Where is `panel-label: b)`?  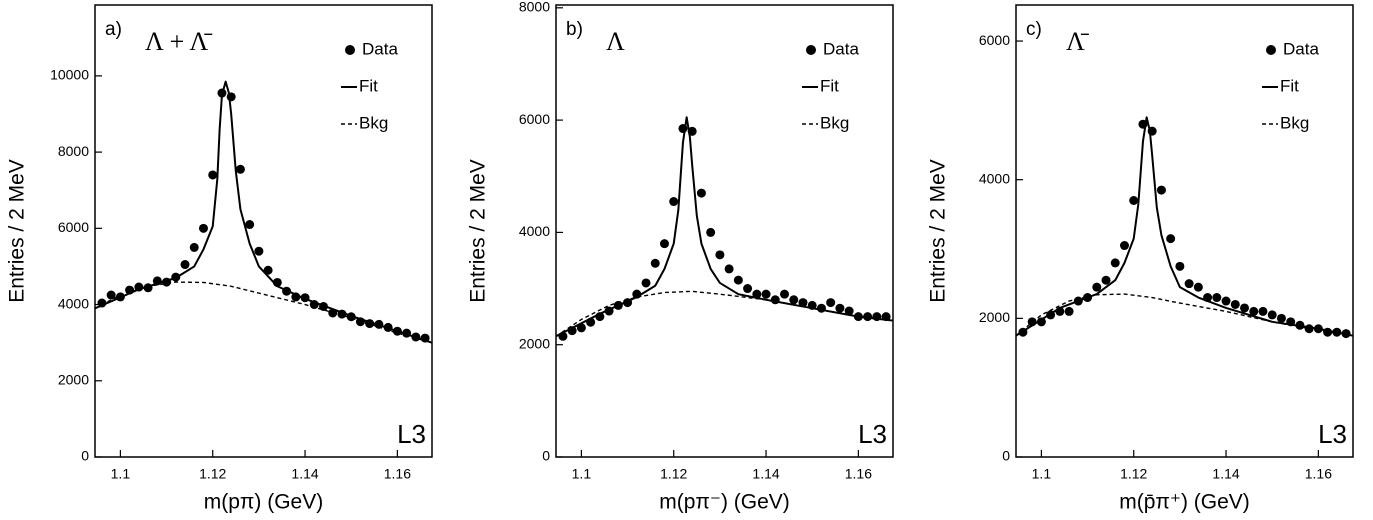
panel-label: b) is located at coordinates (574, 29).